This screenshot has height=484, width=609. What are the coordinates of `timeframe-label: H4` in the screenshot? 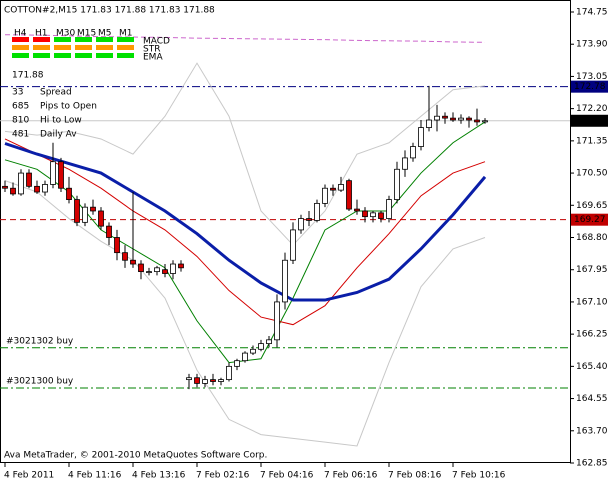 It's located at (20, 34).